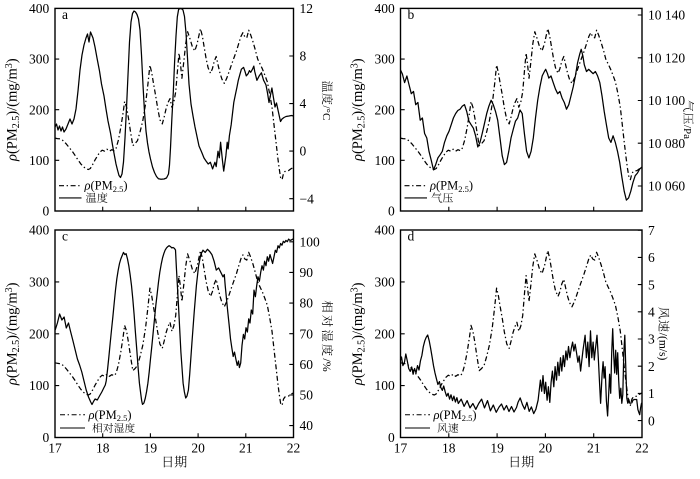 Image resolution: width=700 pixels, height=479 pixels. I want to click on svg-text: 3, so click(651, 339).